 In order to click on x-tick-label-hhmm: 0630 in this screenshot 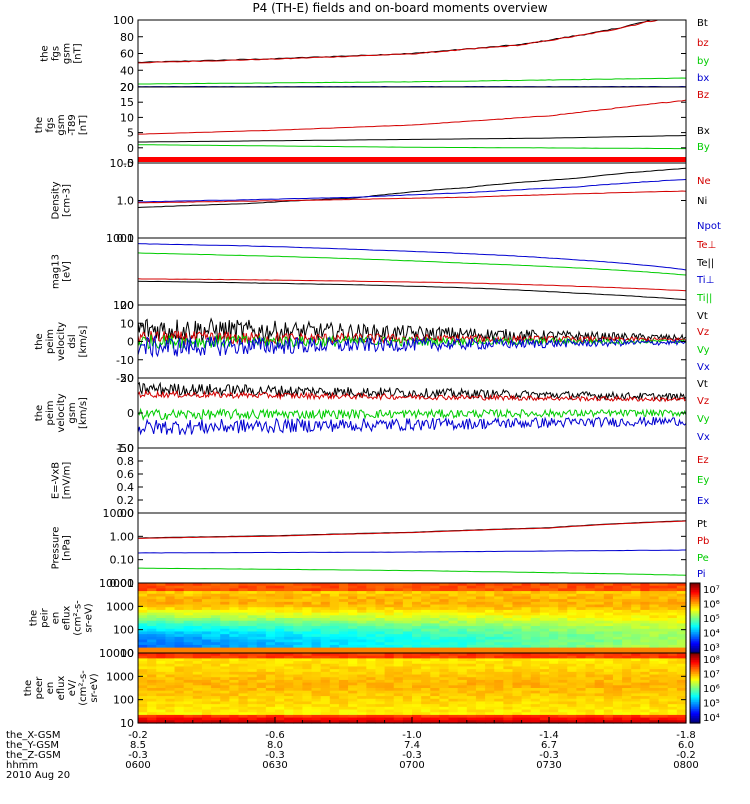, I will do `click(274, 765)`.